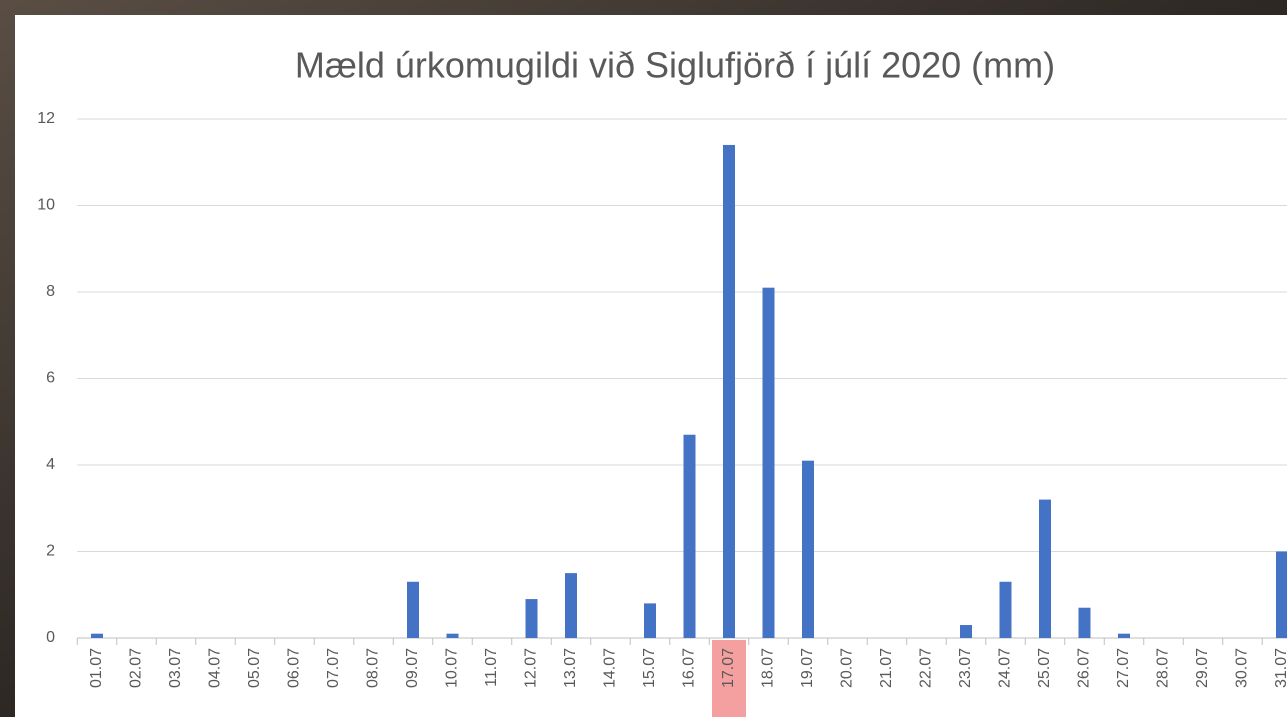 The width and height of the screenshot is (1287, 717). I want to click on x-tick-label: 29.07, so click(1202, 668).